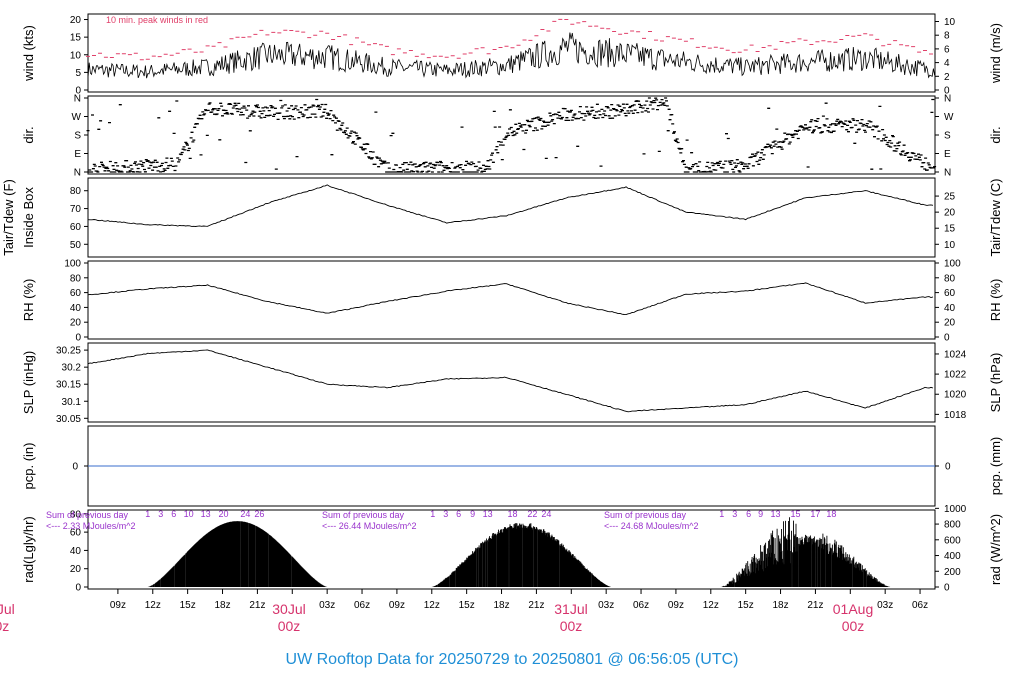  I want to click on ytick-label-right: 1024, so click(955, 354).